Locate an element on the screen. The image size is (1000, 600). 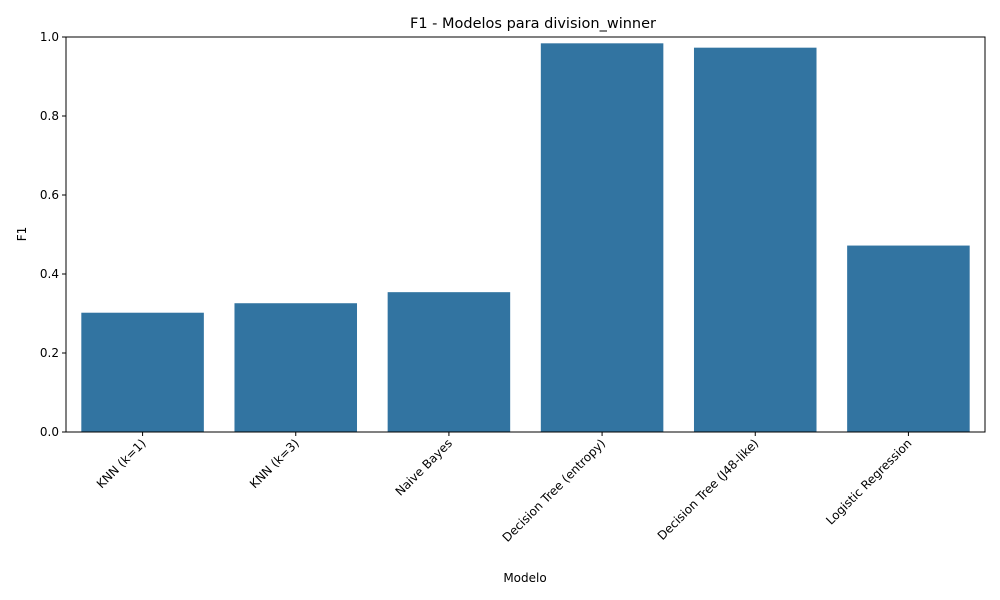
y-tick-label-5: 1.0 is located at coordinates (49, 37).